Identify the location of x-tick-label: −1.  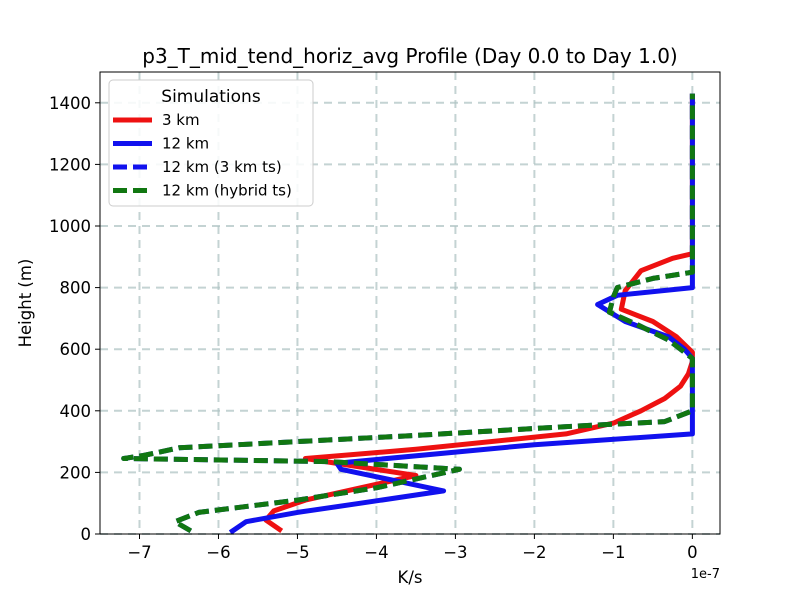
(613, 552).